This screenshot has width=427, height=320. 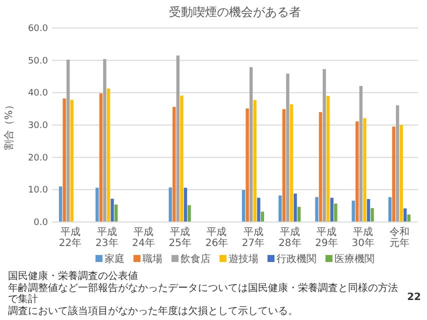 What do you see at coordinates (414, 297) in the screenshot?
I see `text: 22` at bounding box center [414, 297].